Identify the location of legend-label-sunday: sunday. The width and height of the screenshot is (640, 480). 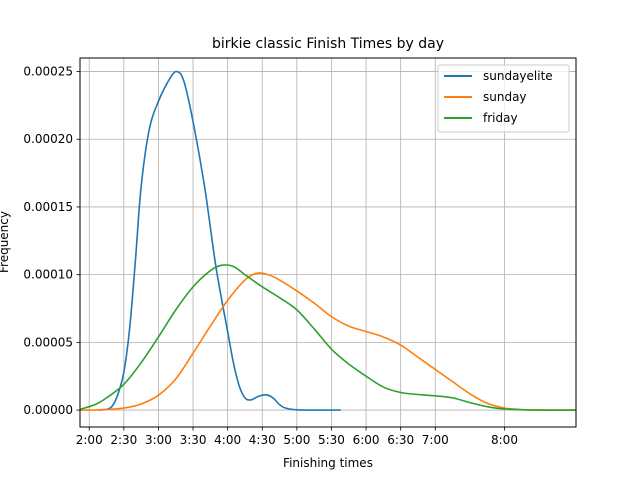
(505, 97).